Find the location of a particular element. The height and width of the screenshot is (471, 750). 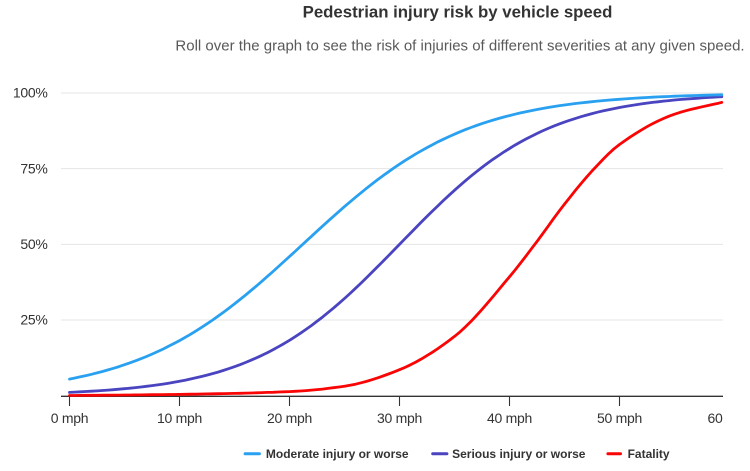

svg-text: 60 is located at coordinates (715, 418).